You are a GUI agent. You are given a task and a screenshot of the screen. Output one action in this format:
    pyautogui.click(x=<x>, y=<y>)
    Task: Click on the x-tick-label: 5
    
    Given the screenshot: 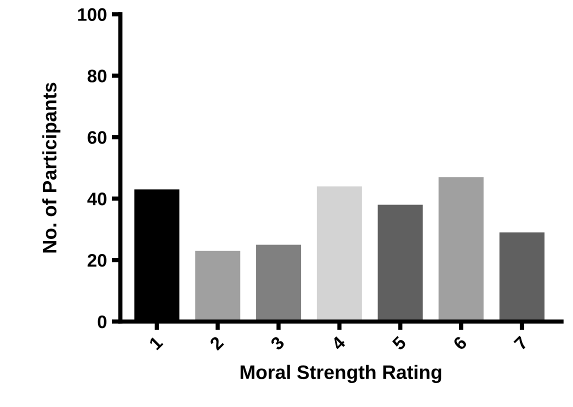 What is the action you would take?
    pyautogui.click(x=399, y=343)
    